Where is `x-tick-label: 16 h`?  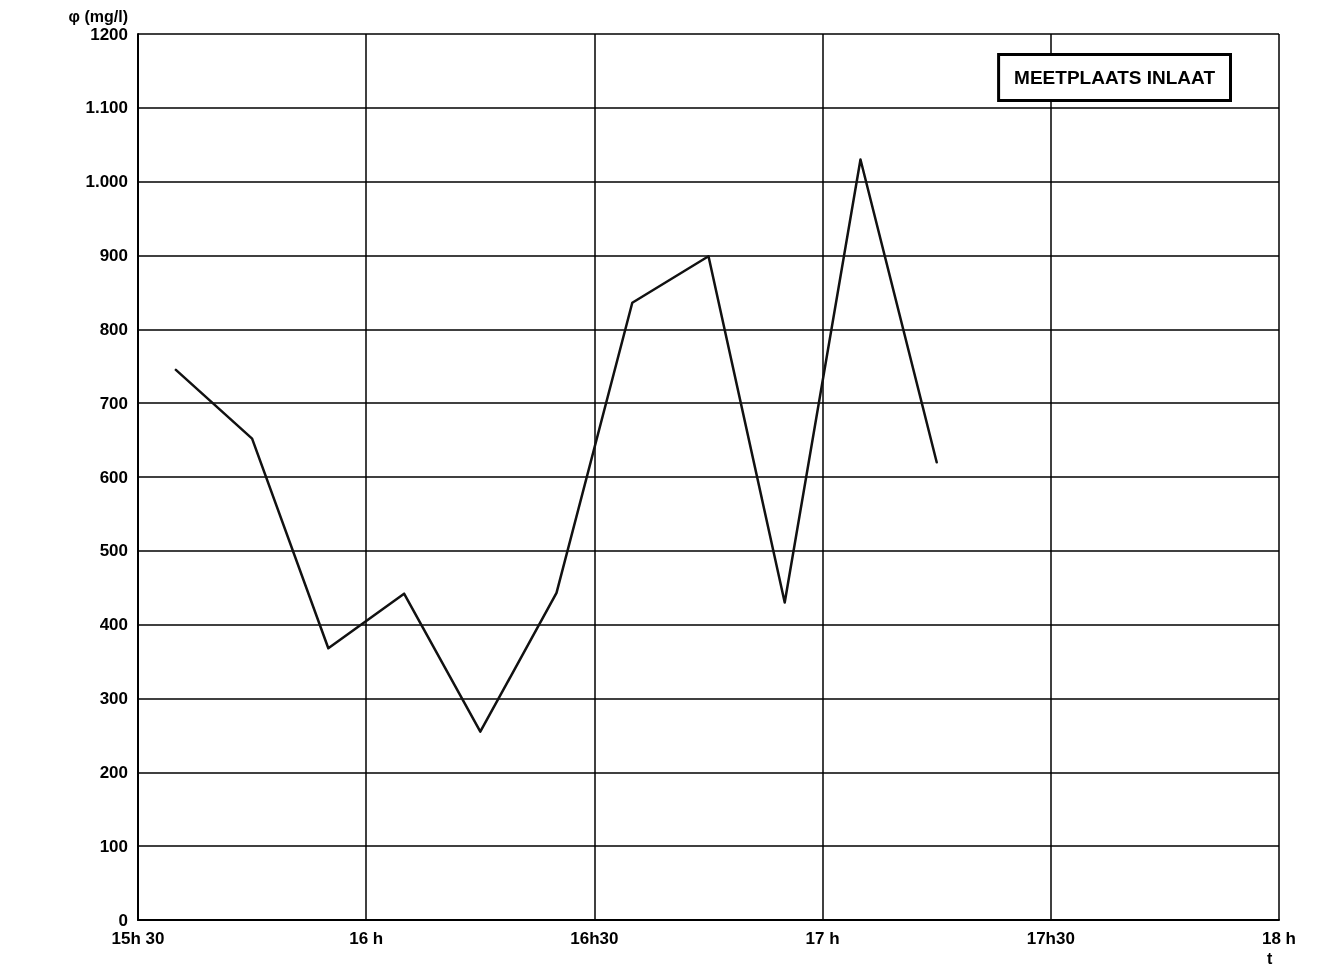 x-tick-label: 16 h is located at coordinates (366, 938).